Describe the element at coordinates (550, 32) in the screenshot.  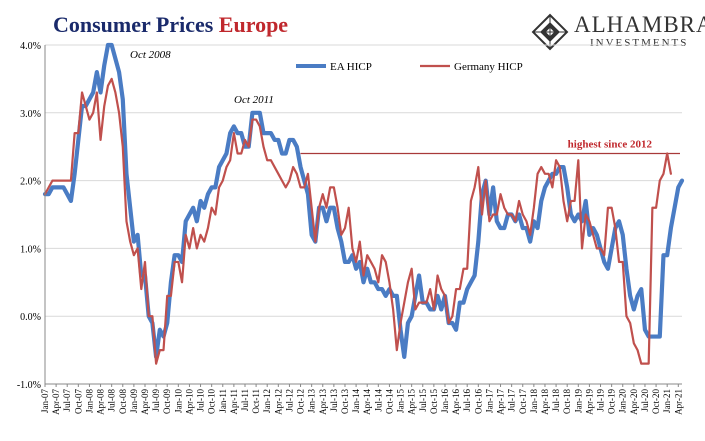
I see `alhambra-emblem-icon` at that location.